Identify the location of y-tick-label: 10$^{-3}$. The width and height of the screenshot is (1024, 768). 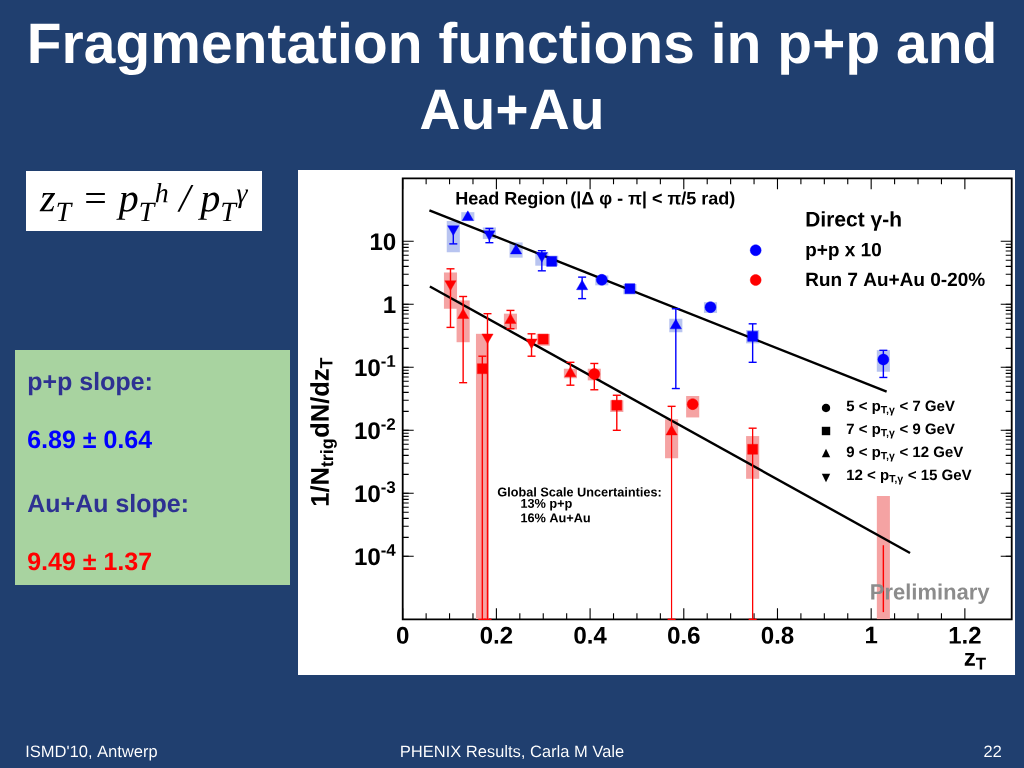
(375, 492).